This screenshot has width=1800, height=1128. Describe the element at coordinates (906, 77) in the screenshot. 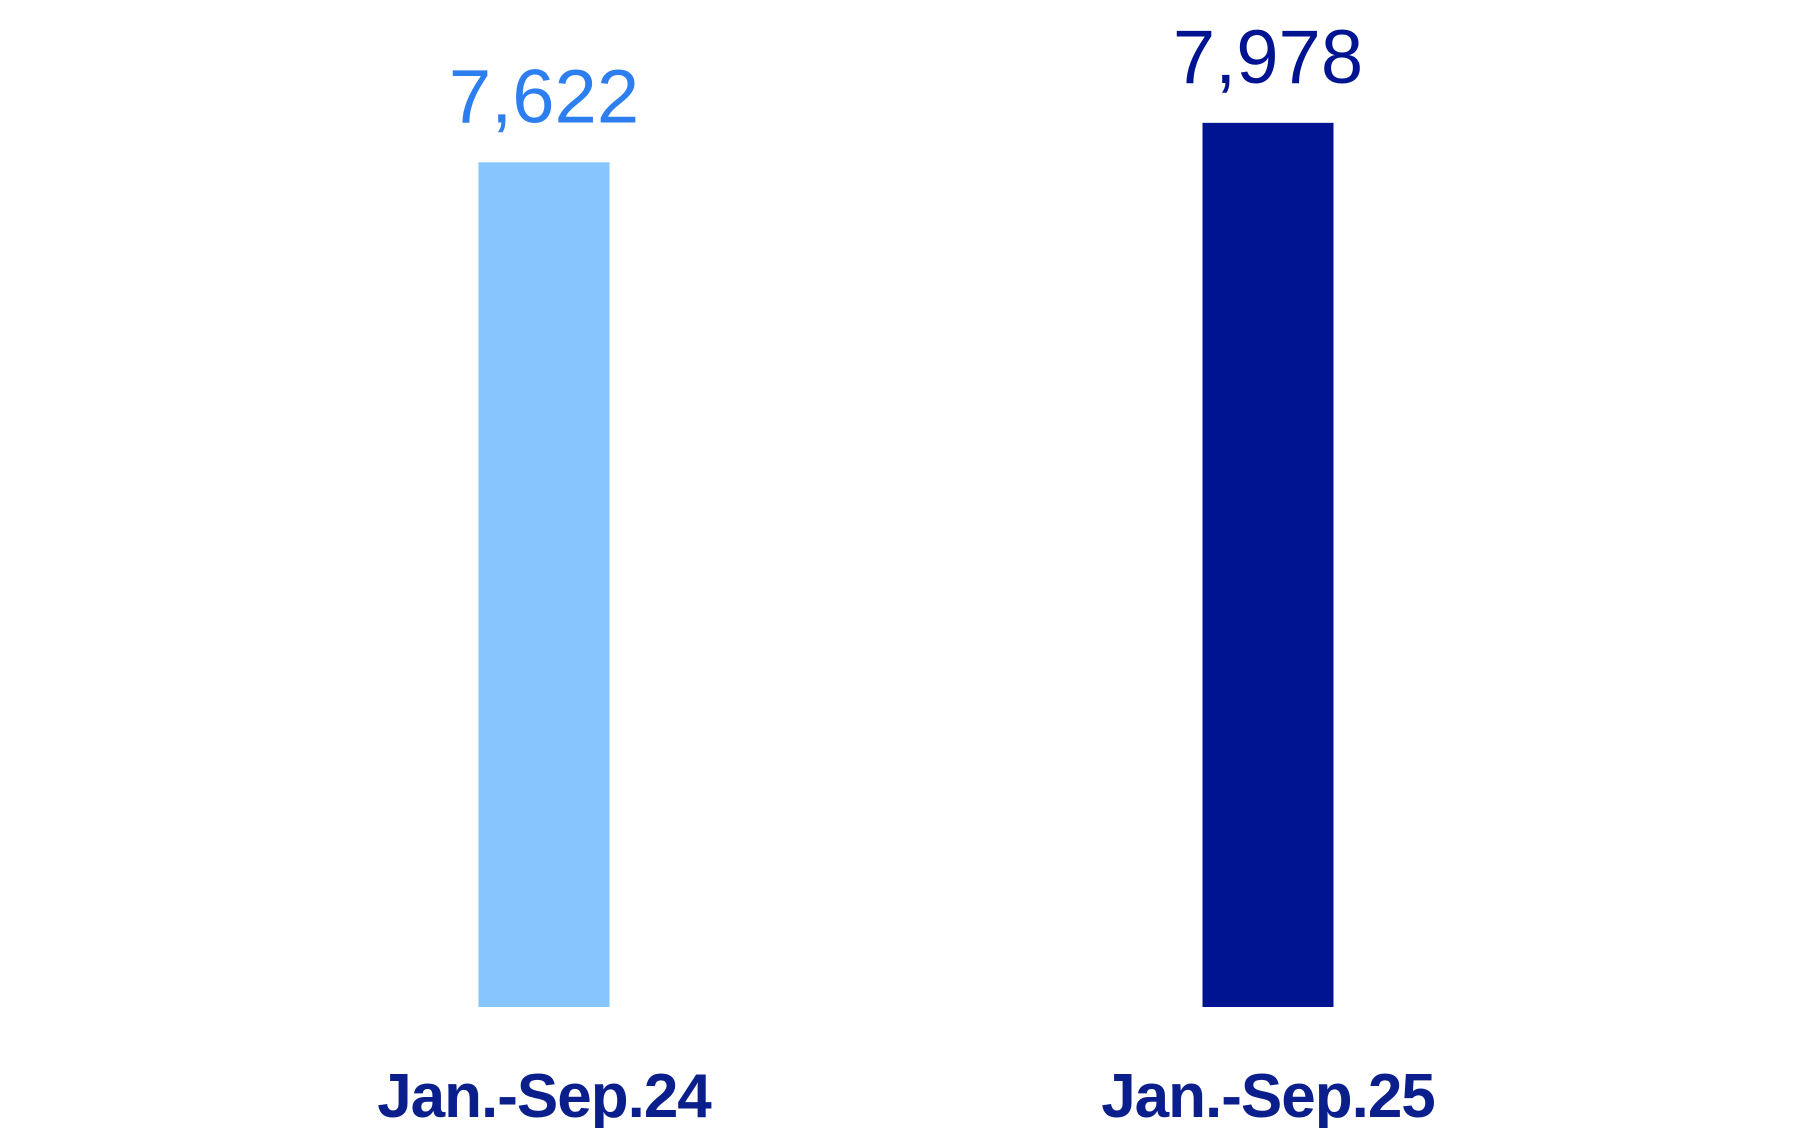

I see `value-labels-group: 7,622 7,978` at that location.